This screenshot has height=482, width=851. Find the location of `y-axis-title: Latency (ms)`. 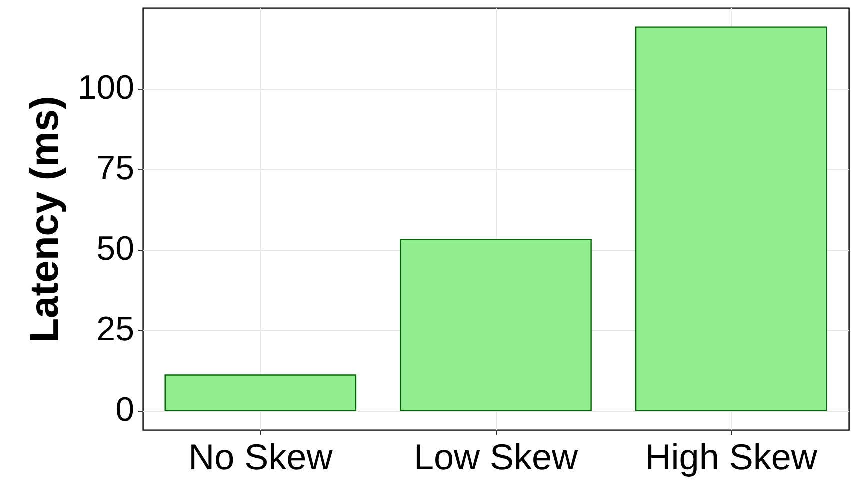

y-axis-title: Latency (ms) is located at coordinates (44, 219).